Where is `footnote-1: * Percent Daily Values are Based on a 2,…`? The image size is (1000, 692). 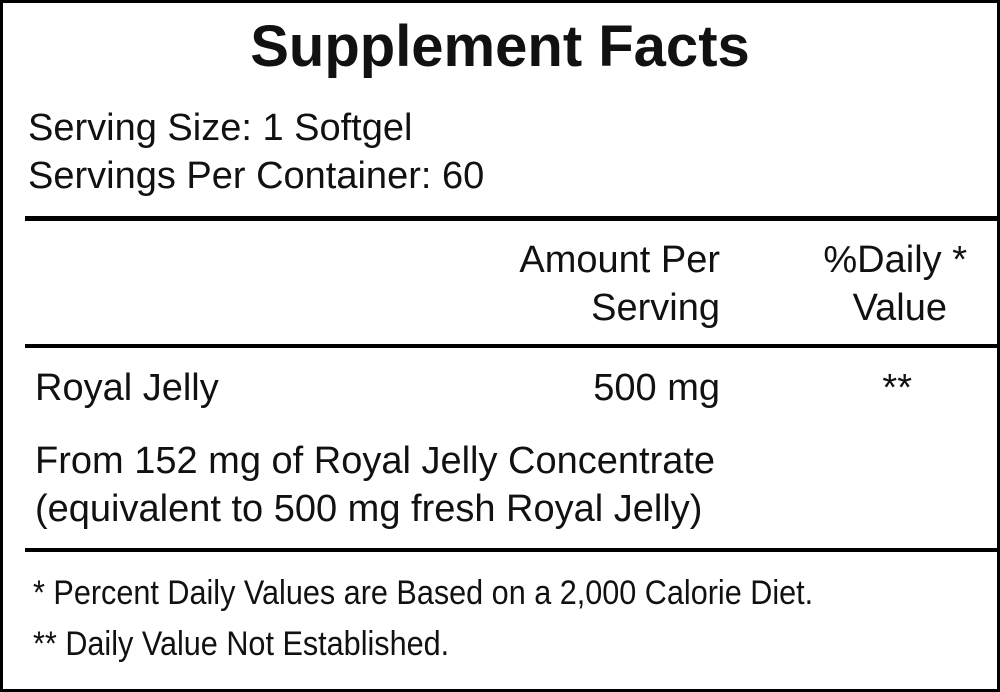 footnote-1: * Percent Daily Values are Based on a 2,… is located at coordinates (423, 593).